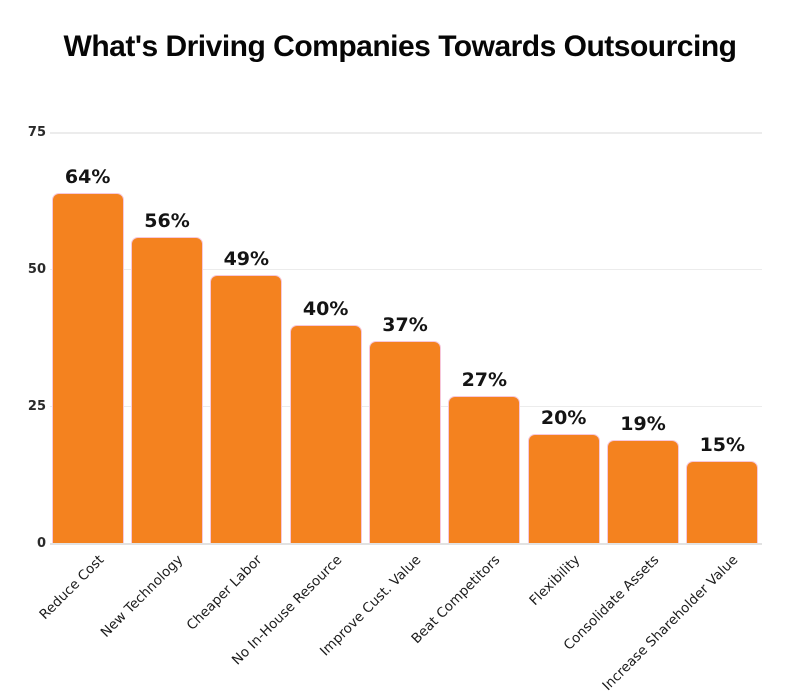 The height and width of the screenshot is (700, 800). I want to click on bar-increase-shareholder-value, so click(722, 502).